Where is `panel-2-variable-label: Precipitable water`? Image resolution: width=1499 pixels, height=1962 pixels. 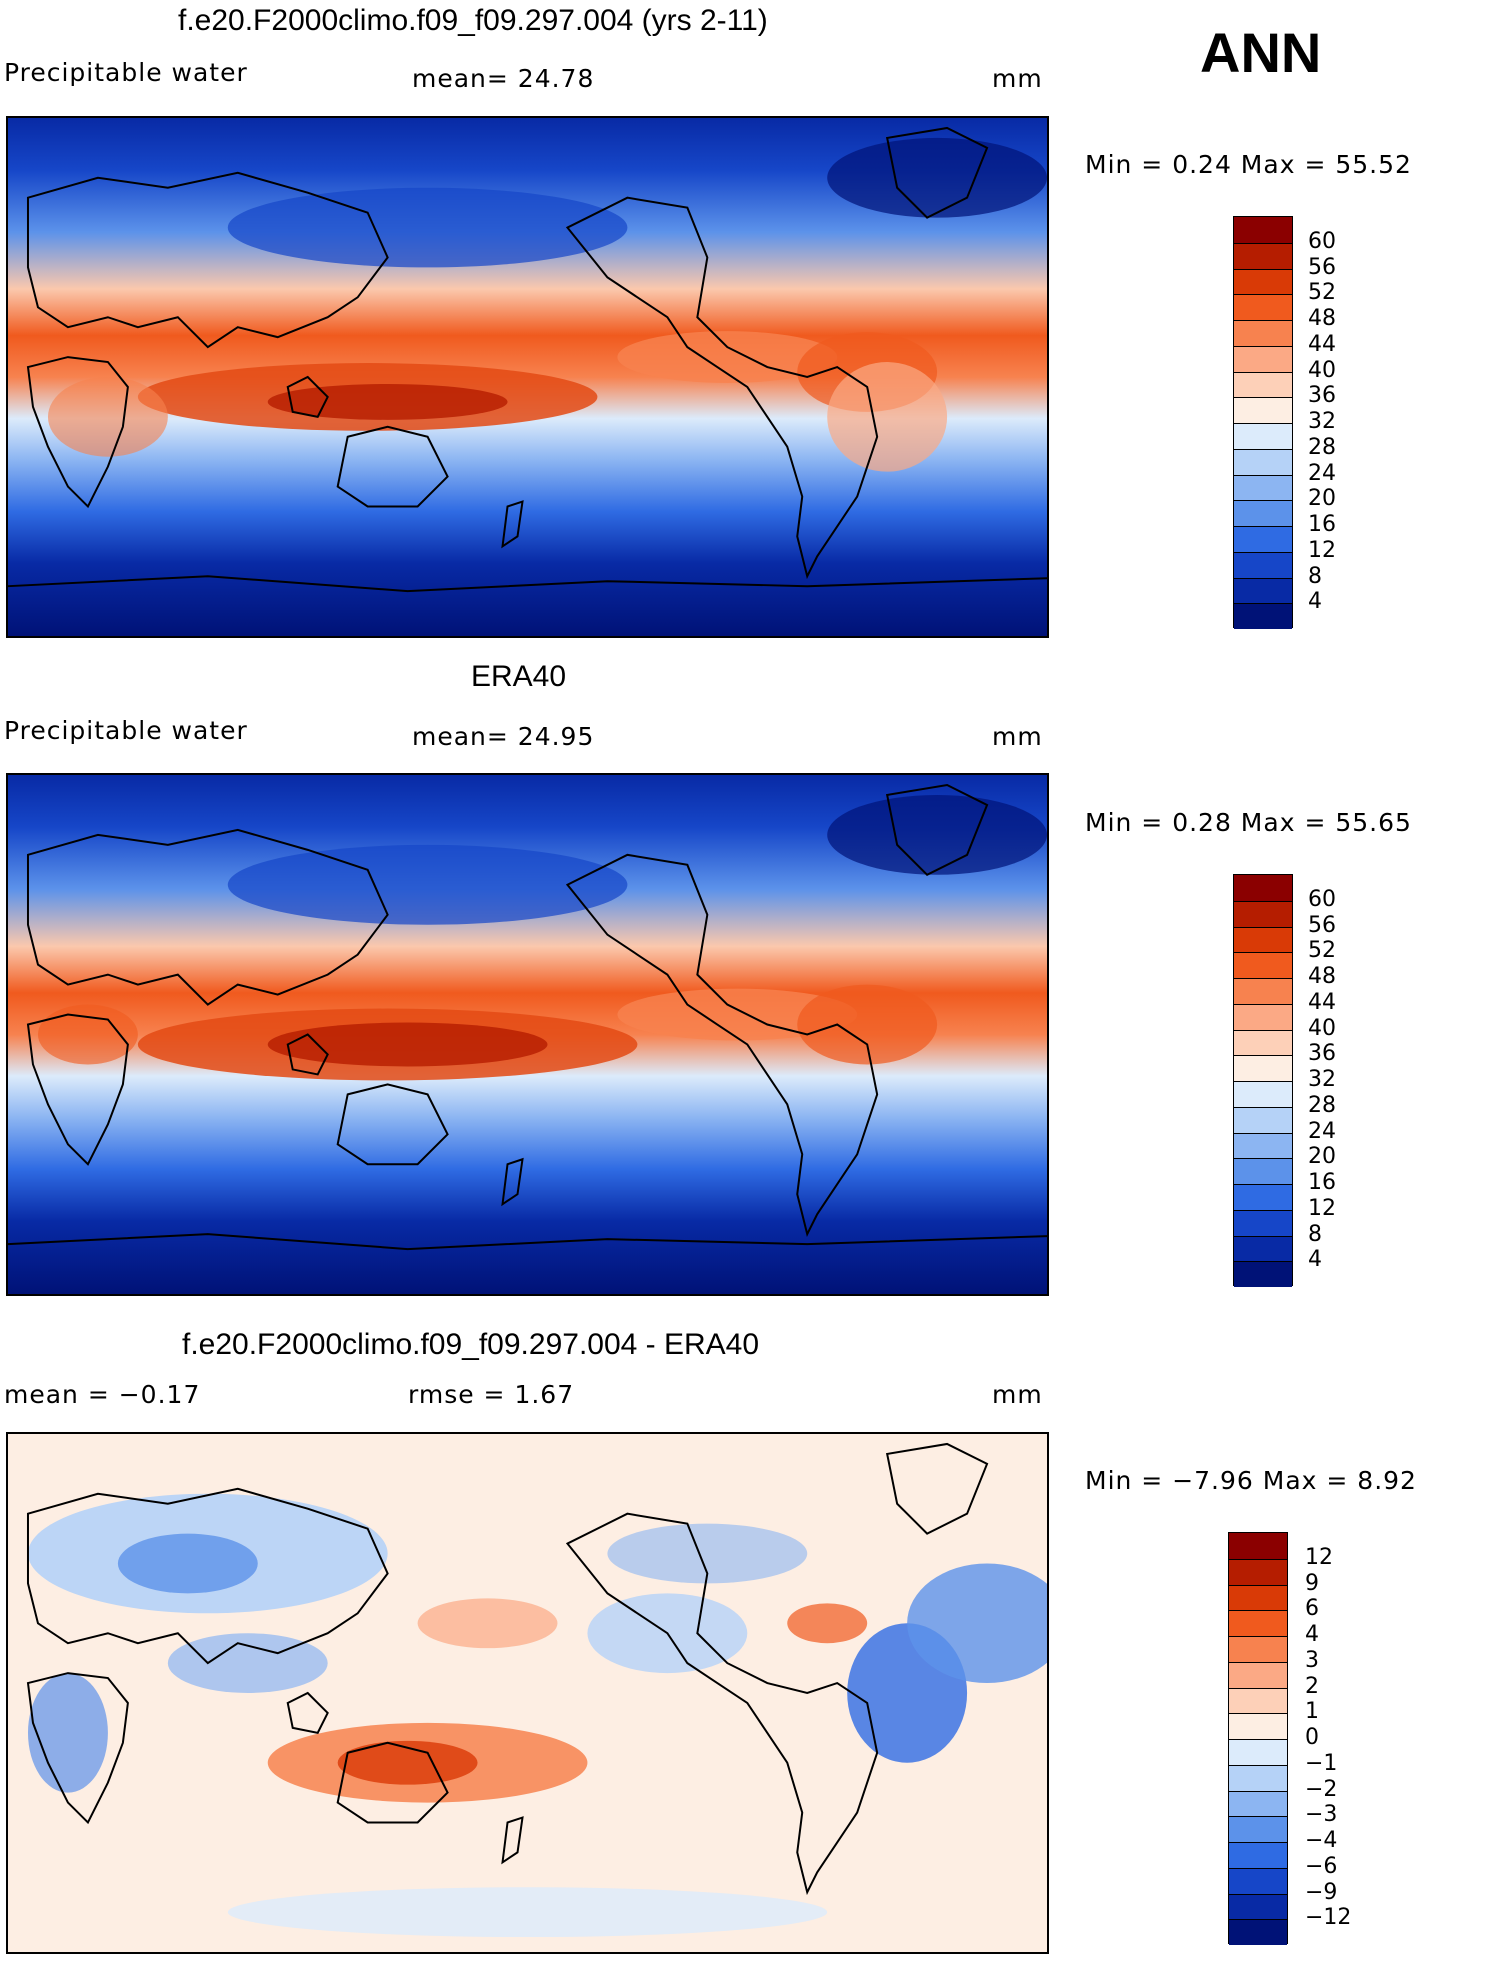 panel-2-variable-label: Precipitable water is located at coordinates (126, 730).